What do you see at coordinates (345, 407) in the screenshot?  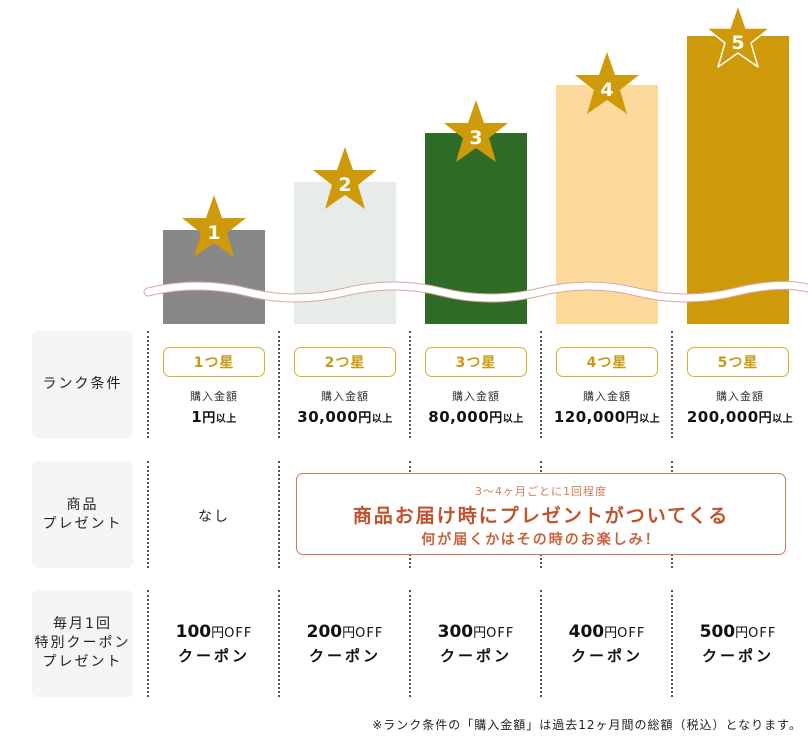 I see `rank-amount-2: 購入金額 30,000円以上` at bounding box center [345, 407].